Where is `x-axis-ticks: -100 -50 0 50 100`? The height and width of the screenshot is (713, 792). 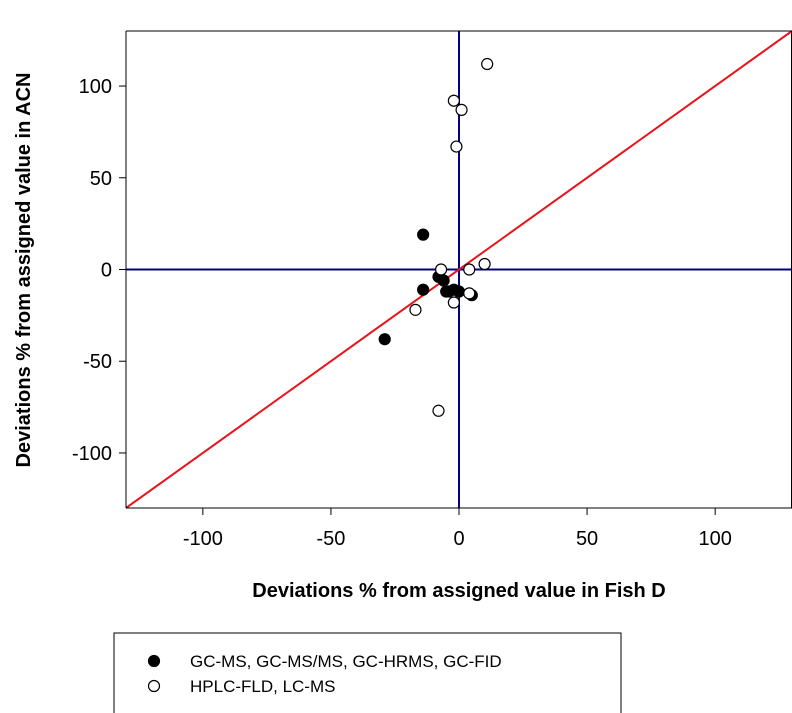 x-axis-ticks: -100 -50 0 50 100 is located at coordinates (457, 529).